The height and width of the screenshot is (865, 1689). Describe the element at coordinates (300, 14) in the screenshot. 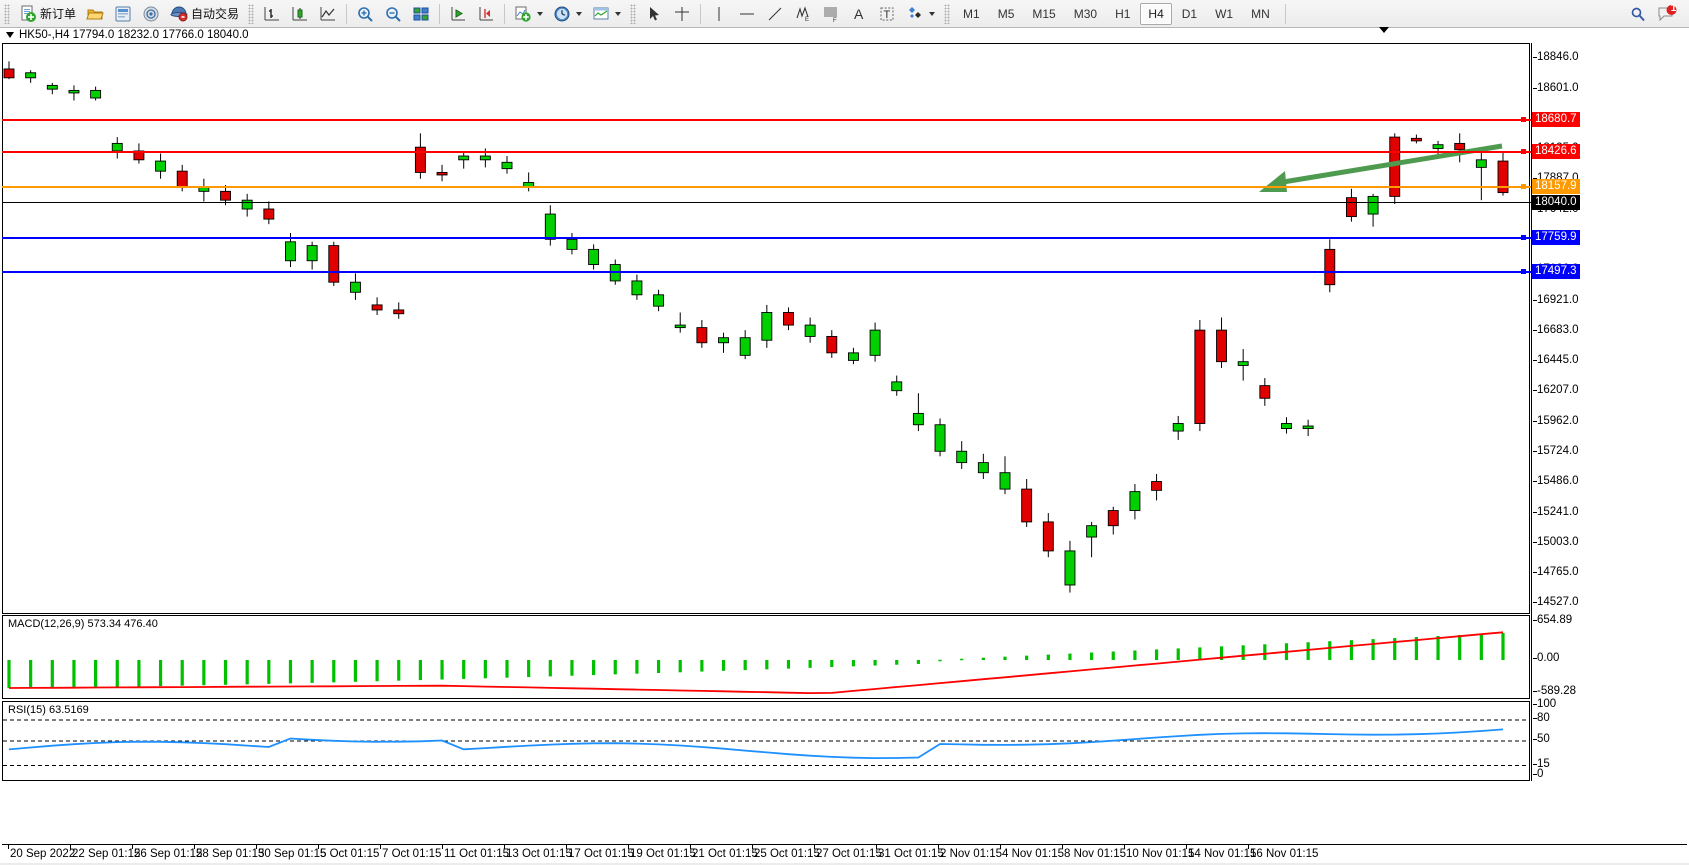

I see `candlestick-chart-button` at that location.